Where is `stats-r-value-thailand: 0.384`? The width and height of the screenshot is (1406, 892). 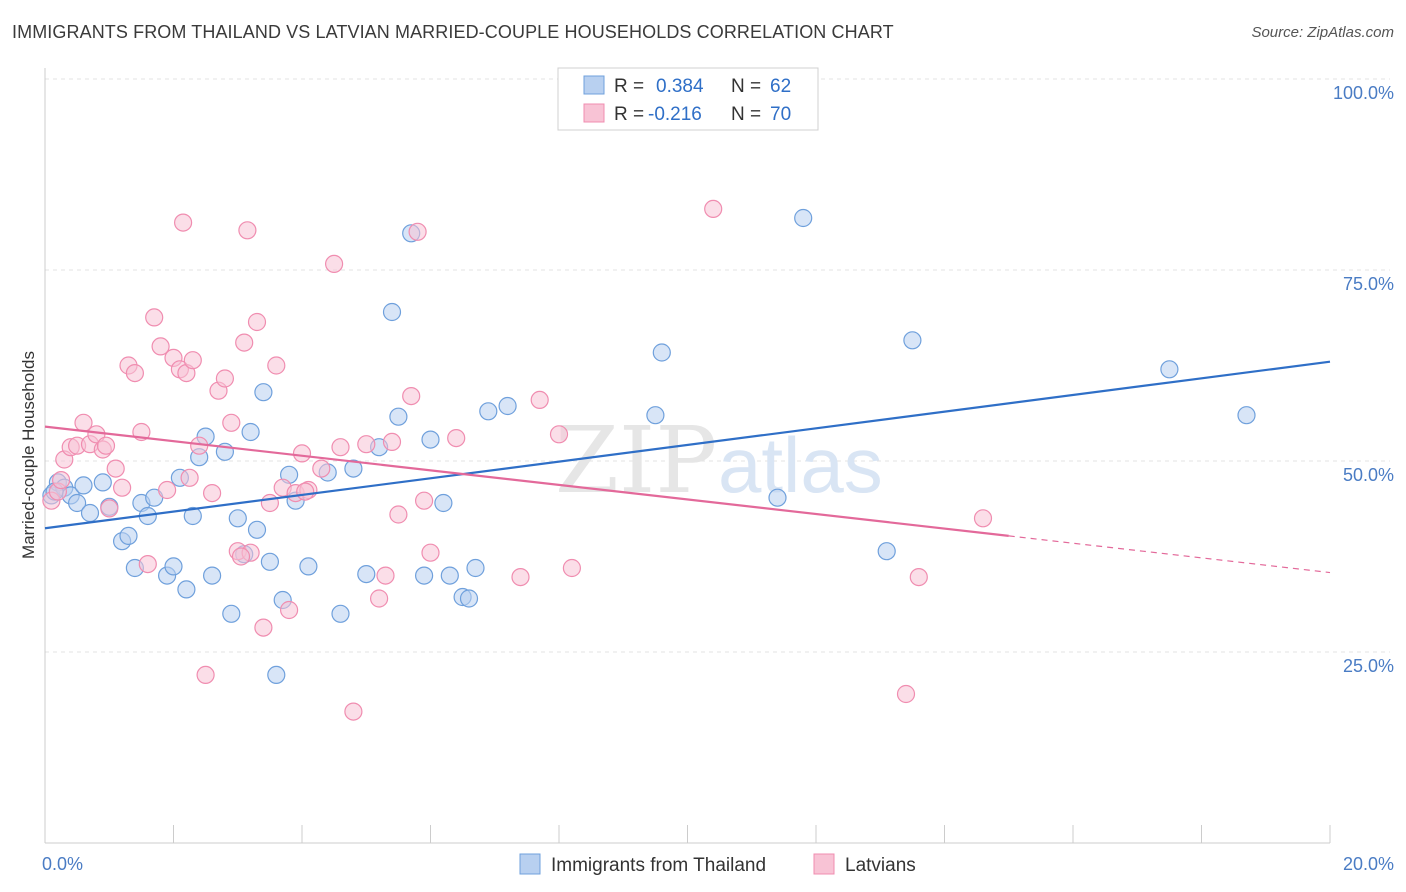 stats-r-value-thailand: 0.384 is located at coordinates (680, 86).